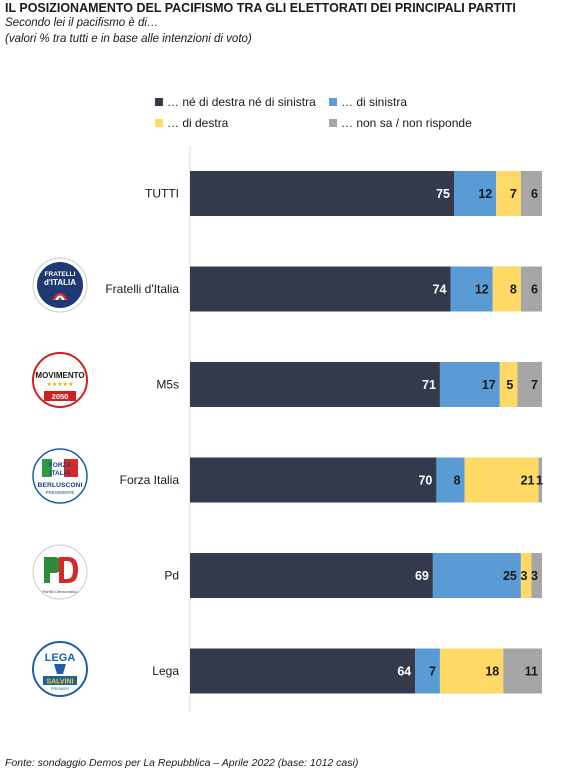  I want to click on partito-democratico-logo: Partito Democratico, so click(60, 572).